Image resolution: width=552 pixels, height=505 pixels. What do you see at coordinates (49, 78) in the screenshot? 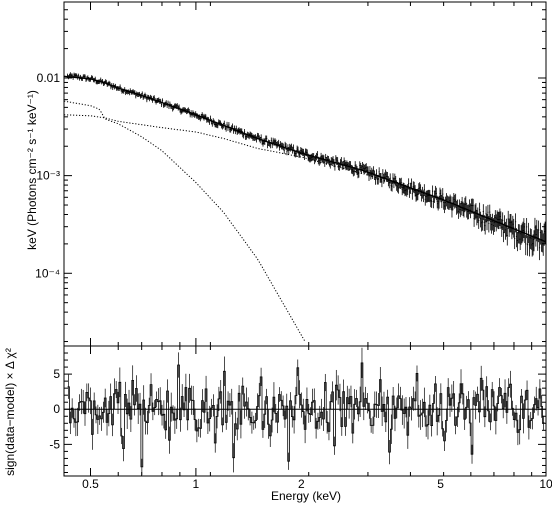
I see `spectrum-y-tick-label: 0.01` at bounding box center [49, 78].